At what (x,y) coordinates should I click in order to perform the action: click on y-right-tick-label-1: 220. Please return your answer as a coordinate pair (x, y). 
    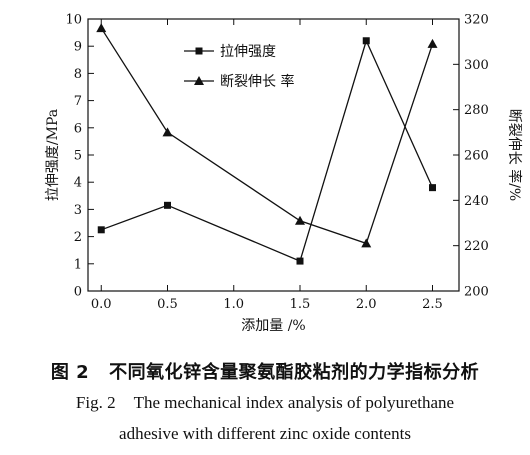
    Looking at the image, I should click on (476, 246).